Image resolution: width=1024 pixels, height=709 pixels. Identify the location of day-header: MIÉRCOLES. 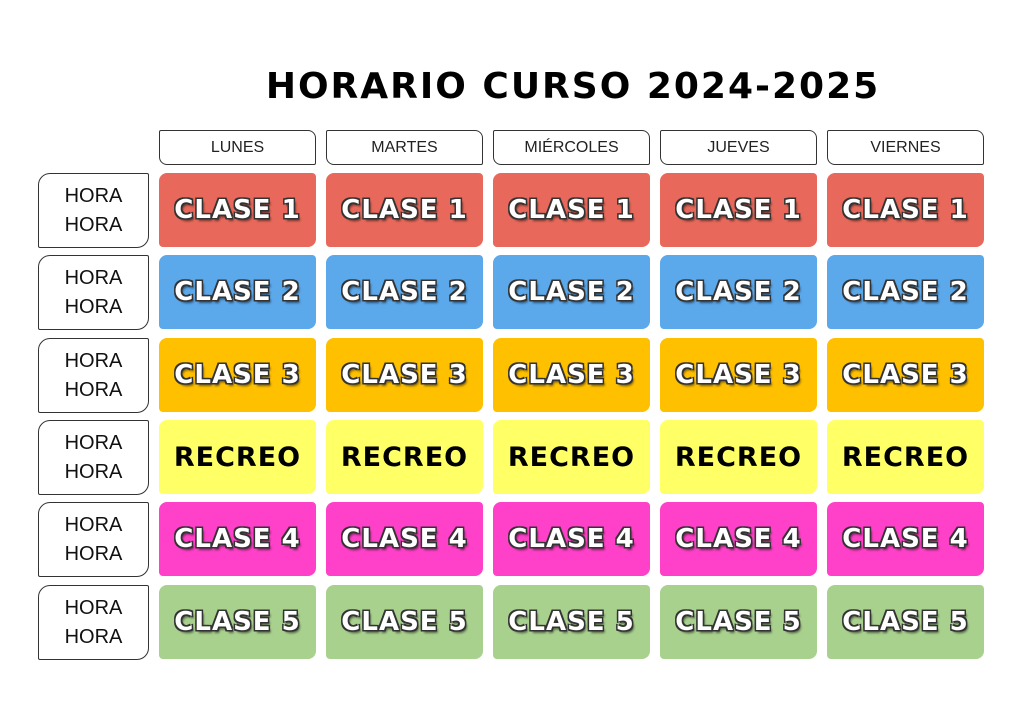
(571, 147).